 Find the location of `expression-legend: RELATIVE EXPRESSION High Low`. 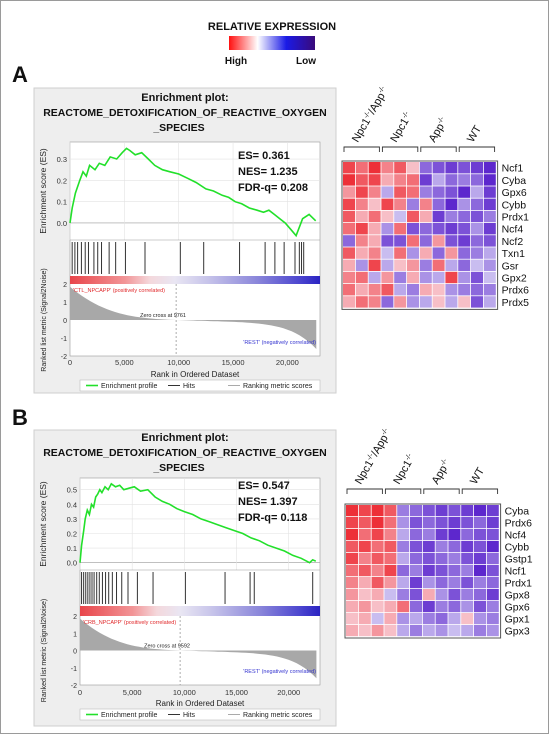

expression-legend: RELATIVE EXPRESSION High Low is located at coordinates (272, 44).